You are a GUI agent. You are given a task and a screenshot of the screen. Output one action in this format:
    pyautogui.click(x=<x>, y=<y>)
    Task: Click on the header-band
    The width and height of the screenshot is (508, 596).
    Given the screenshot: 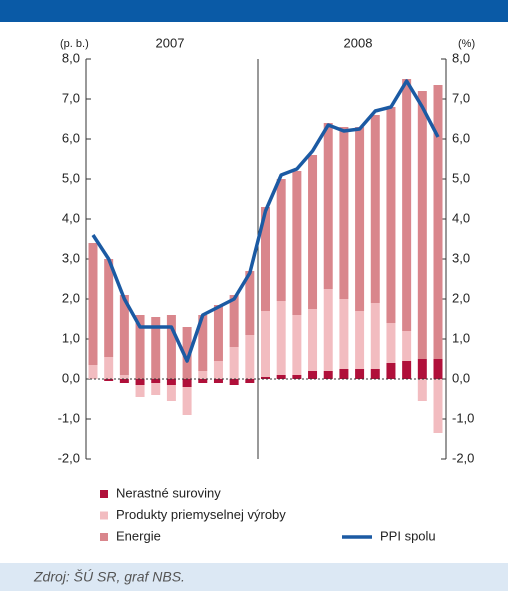 What is the action you would take?
    pyautogui.click(x=254, y=11)
    